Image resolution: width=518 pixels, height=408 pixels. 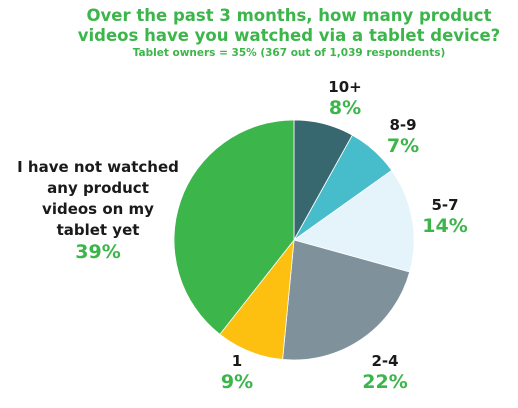 I want to click on label-5-7: 5-7 14%, so click(x=445, y=216).